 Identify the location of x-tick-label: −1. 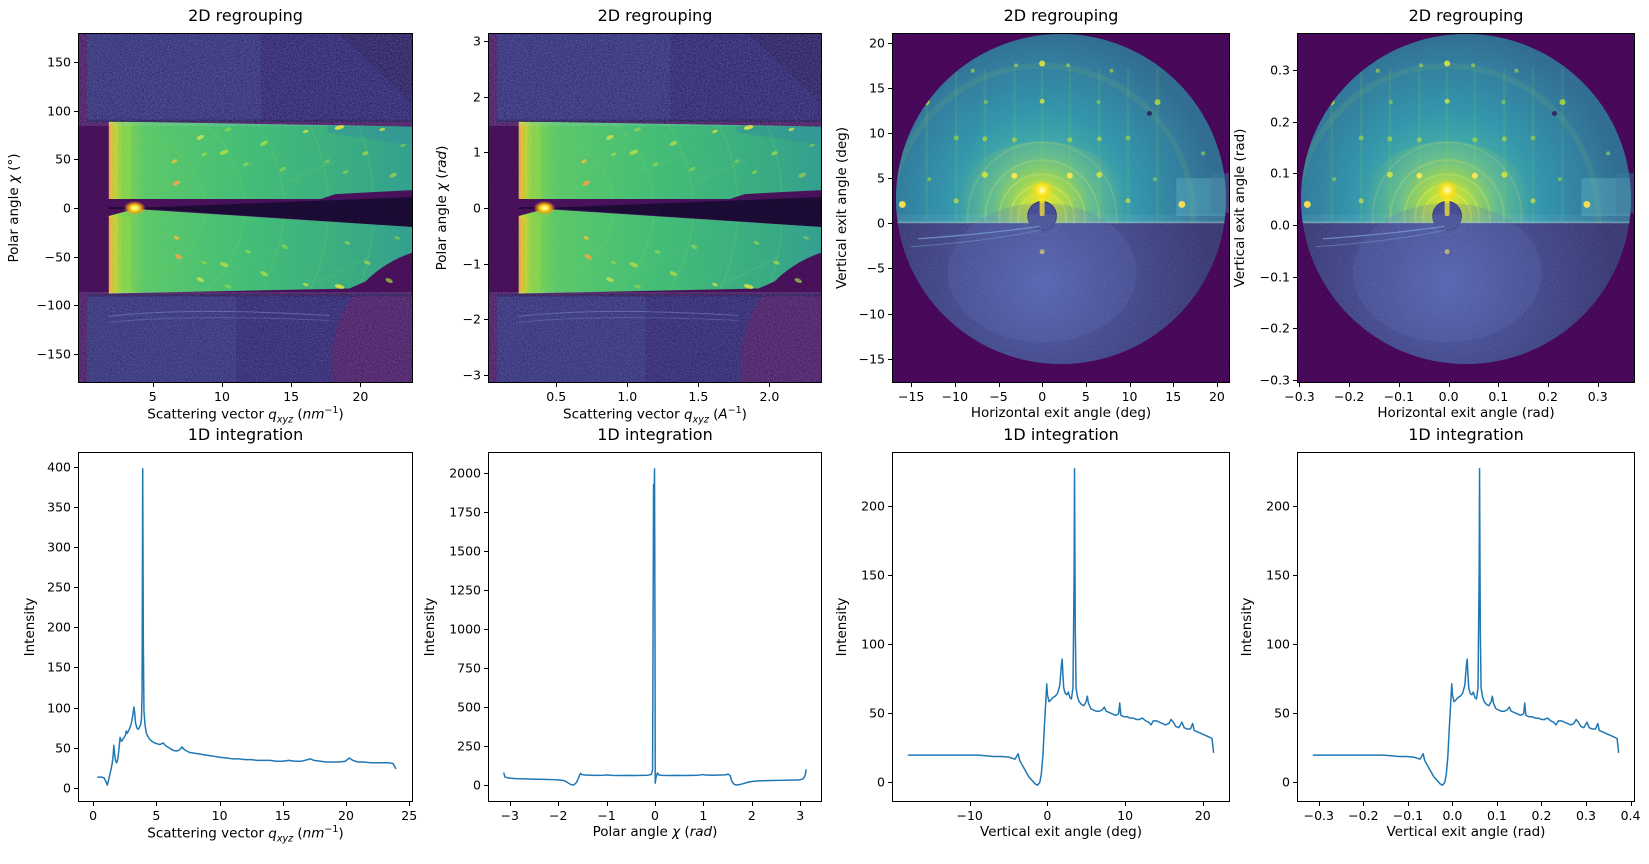
(606, 815).